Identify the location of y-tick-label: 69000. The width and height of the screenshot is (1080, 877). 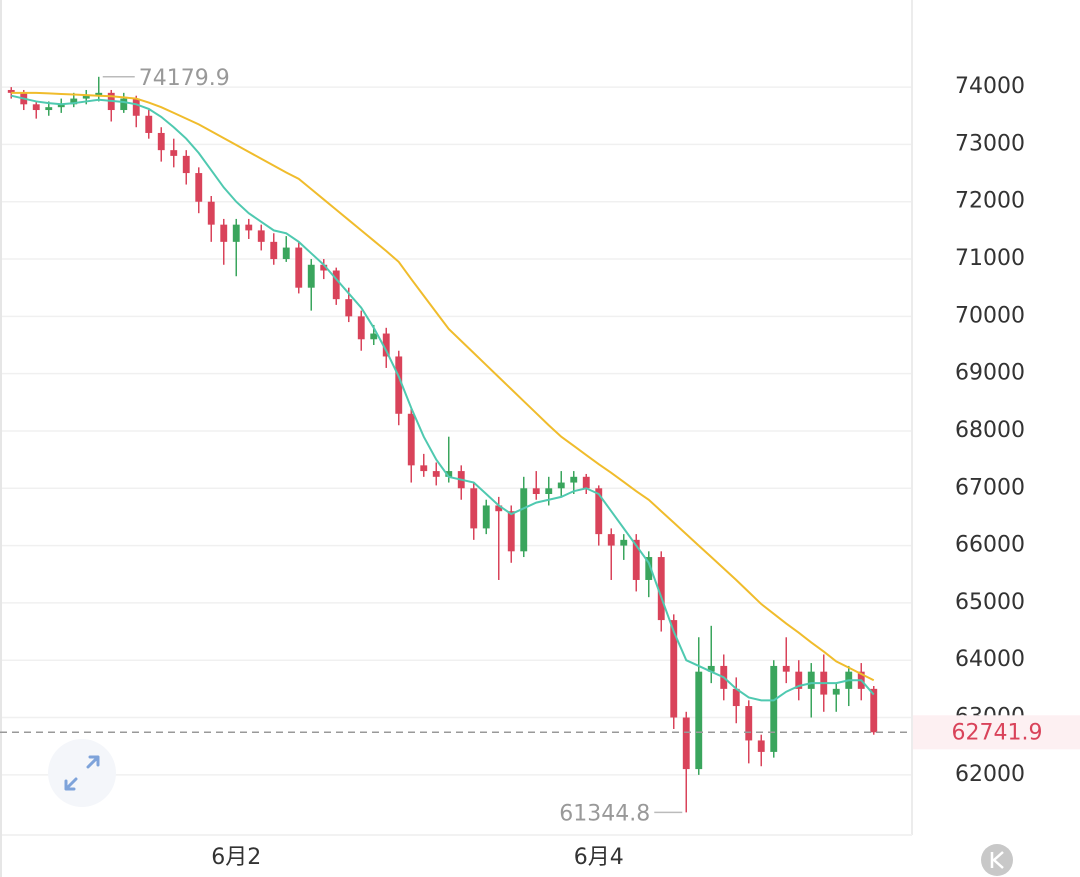
(990, 373).